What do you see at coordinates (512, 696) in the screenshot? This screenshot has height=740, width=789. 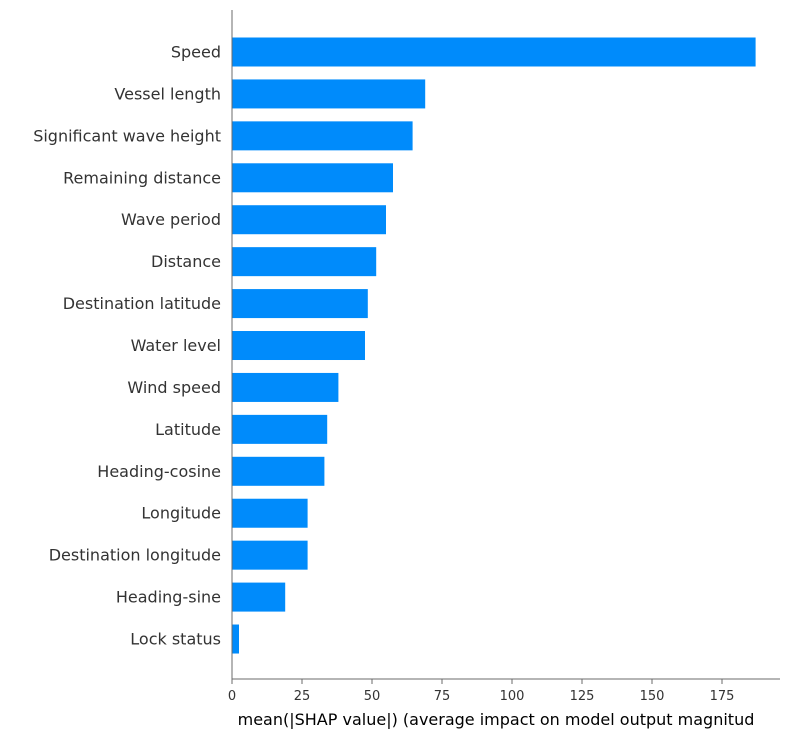 I see `x-tick-label: 100` at bounding box center [512, 696].